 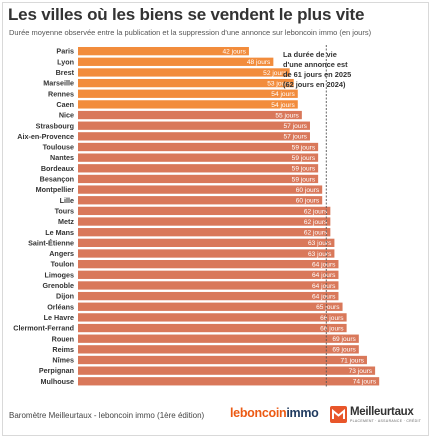 What do you see at coordinates (308, 201) in the screenshot?
I see `data-label: 60 jours` at bounding box center [308, 201].